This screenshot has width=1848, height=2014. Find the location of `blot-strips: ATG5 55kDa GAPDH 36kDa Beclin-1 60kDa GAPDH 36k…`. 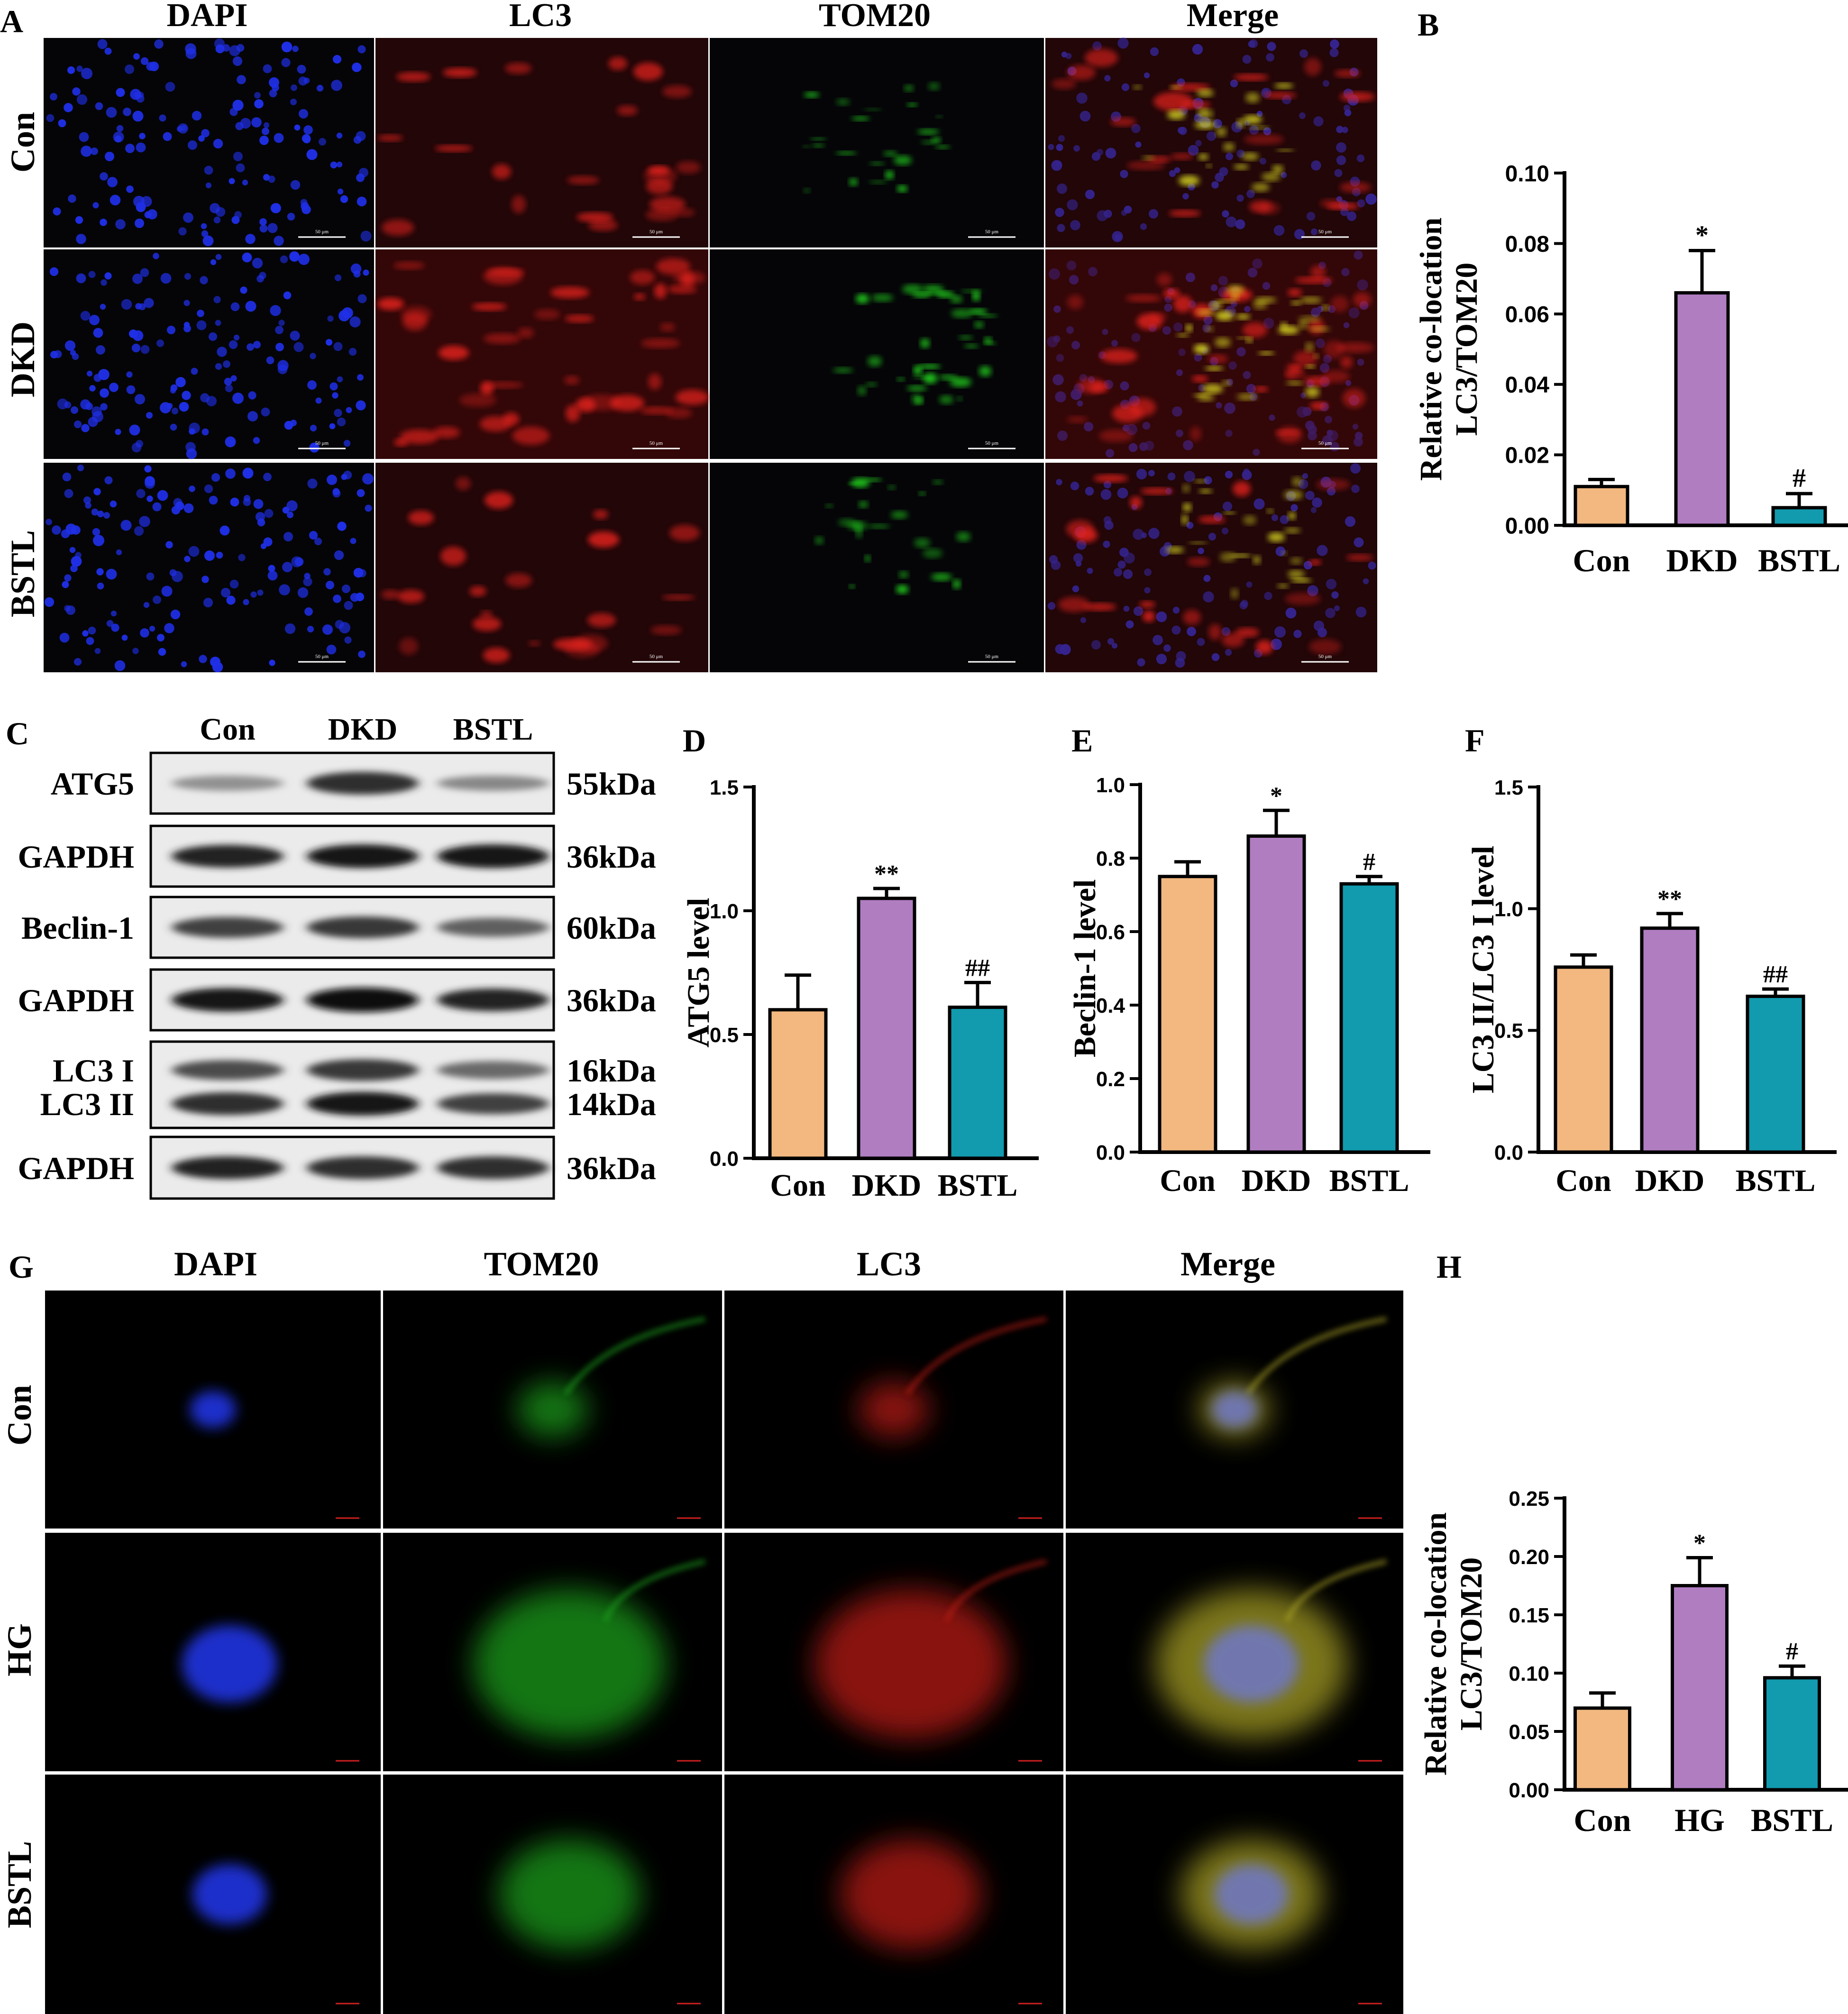

blot-strips: ATG5 55kDa GAPDH 36kDa Beclin-1 60kDa GAPDH 36k… is located at coordinates (337, 975).